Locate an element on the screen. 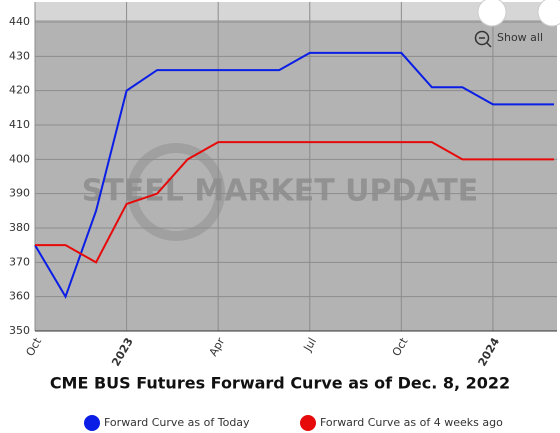  x-tick-label: 2024 is located at coordinates (489, 351).